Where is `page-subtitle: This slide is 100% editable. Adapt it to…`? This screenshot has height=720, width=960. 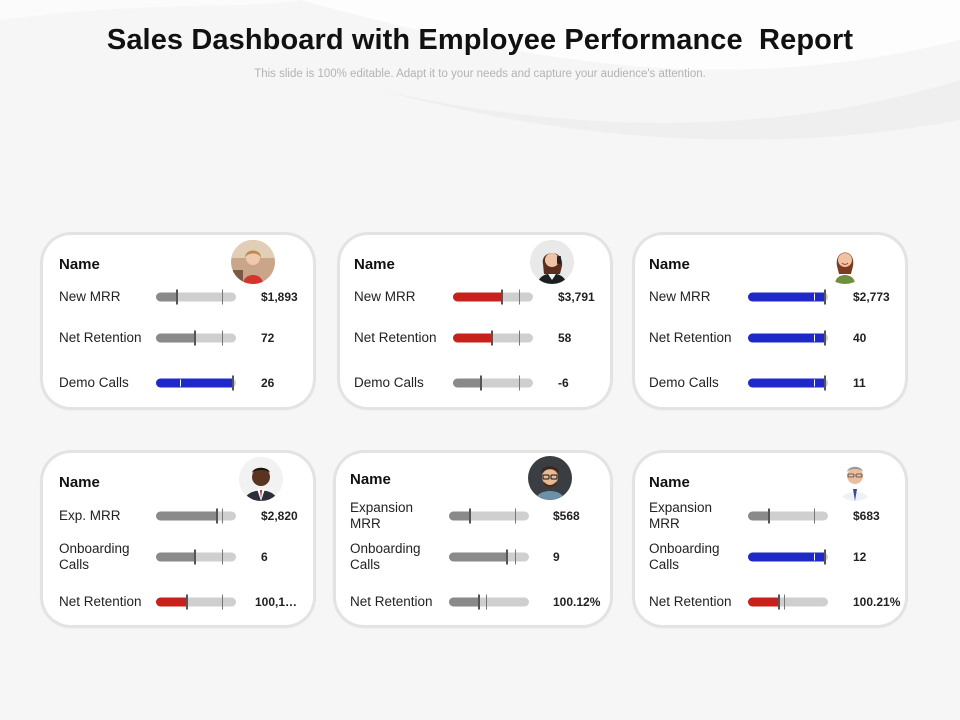
page-subtitle: This slide is 100% editable. Adapt it to… is located at coordinates (480, 74).